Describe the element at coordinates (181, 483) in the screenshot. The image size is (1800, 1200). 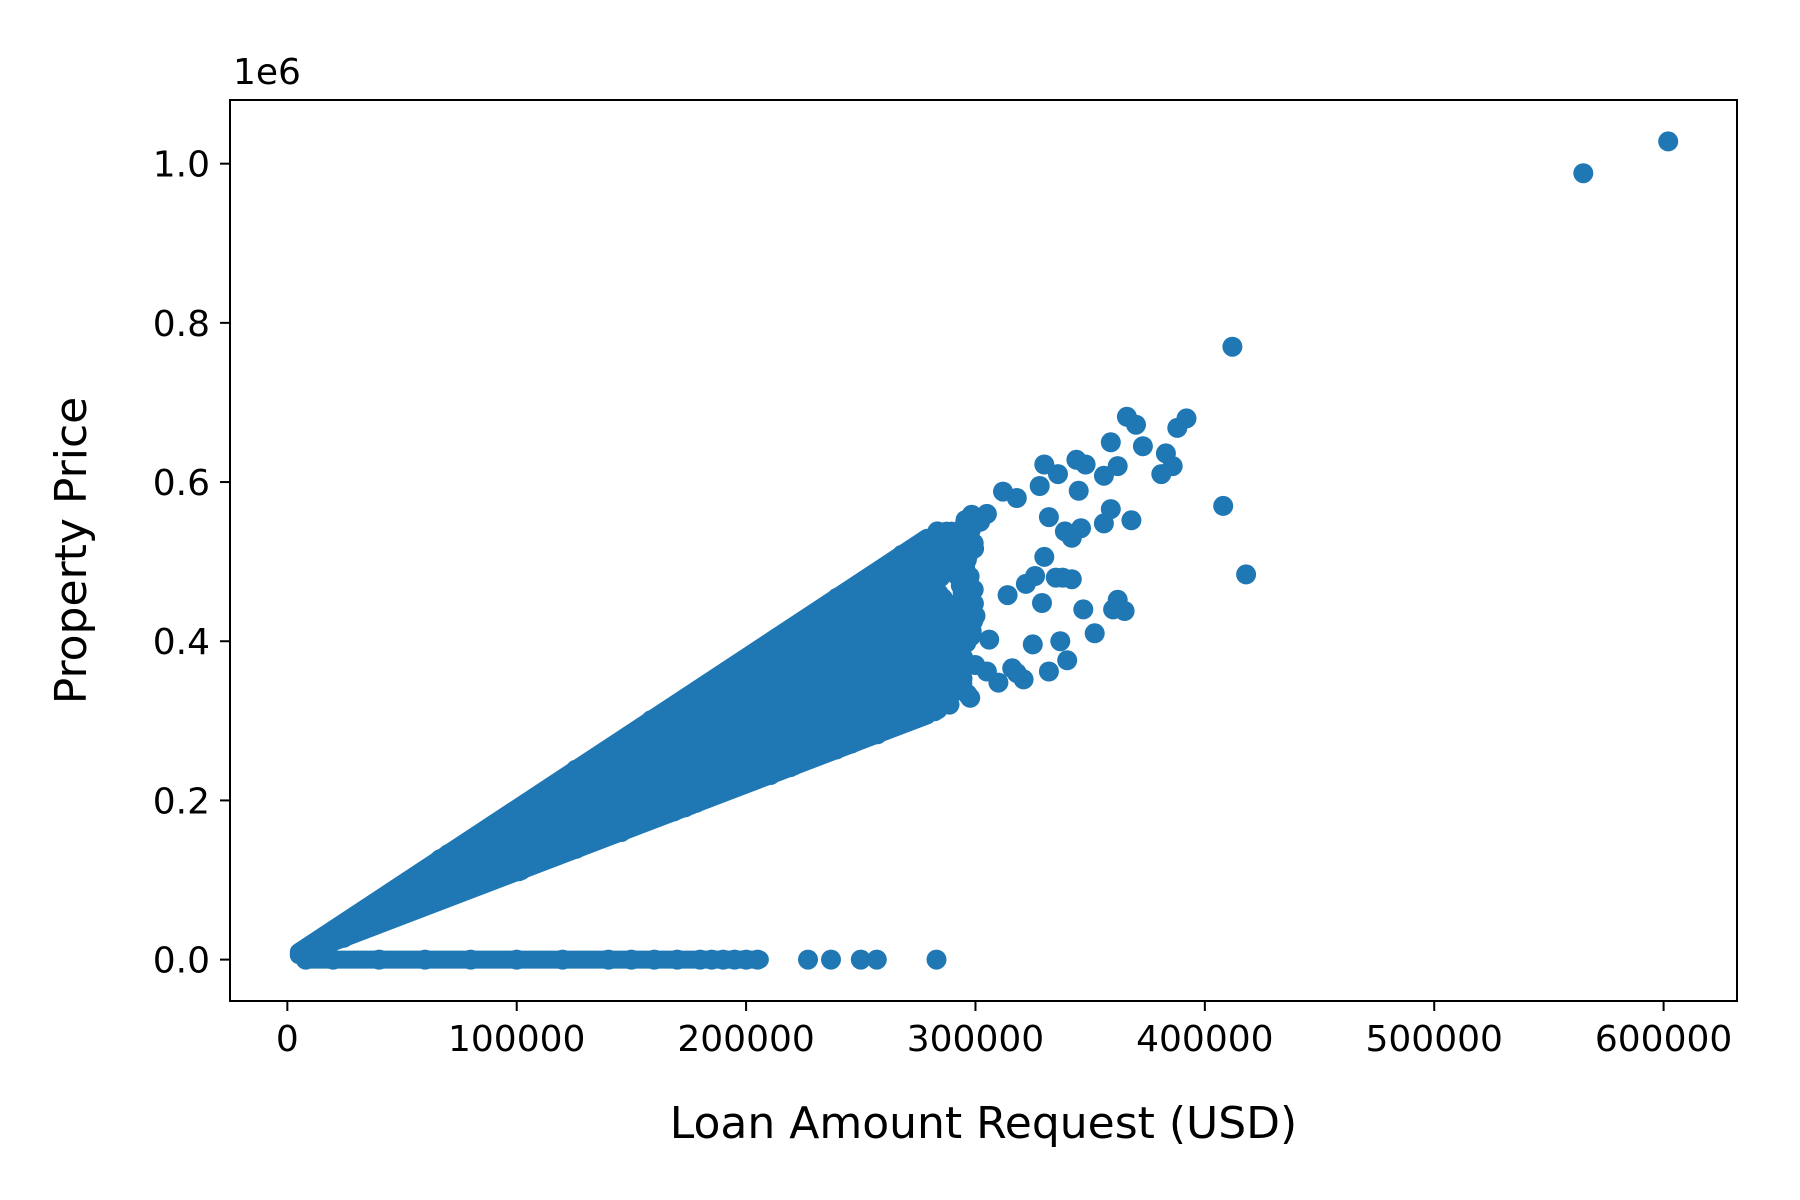
I see `y-tick-label: 0.6` at that location.